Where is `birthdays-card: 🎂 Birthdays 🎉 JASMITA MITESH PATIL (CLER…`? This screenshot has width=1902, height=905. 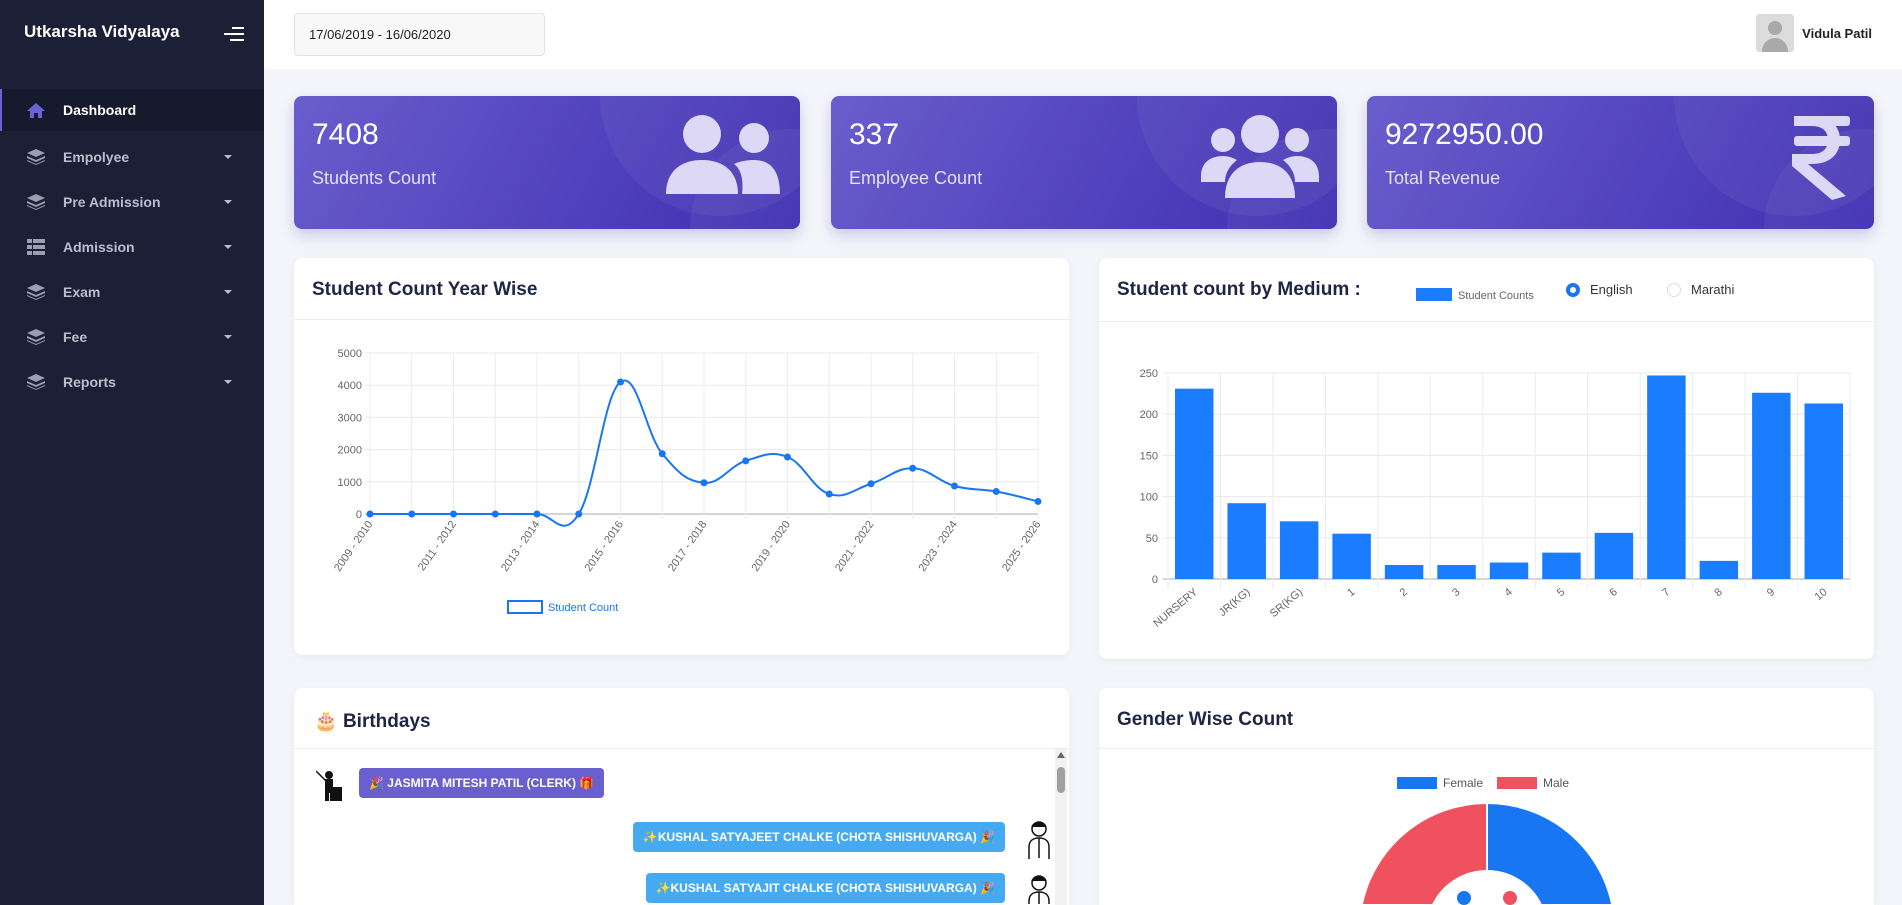
birthdays-card: 🎂 Birthdays 🎉 JASMITA MITESH PATIL (CLER… is located at coordinates (681, 796).